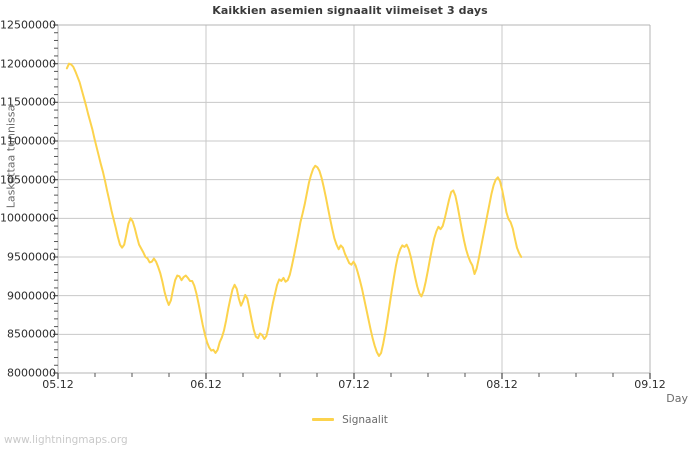 The image size is (700, 450). I want to click on y-axis-tick-label: 11000000, so click(28, 141).